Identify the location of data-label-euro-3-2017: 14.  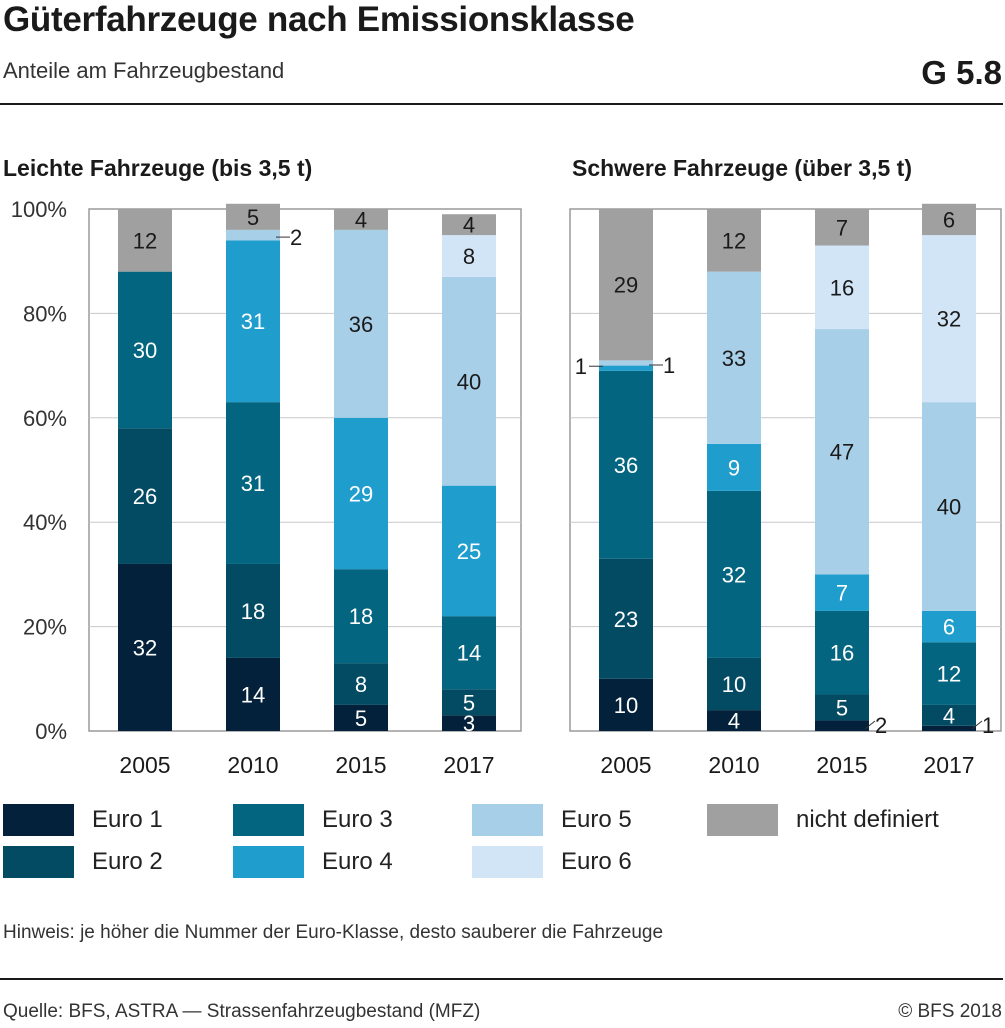
(469, 653).